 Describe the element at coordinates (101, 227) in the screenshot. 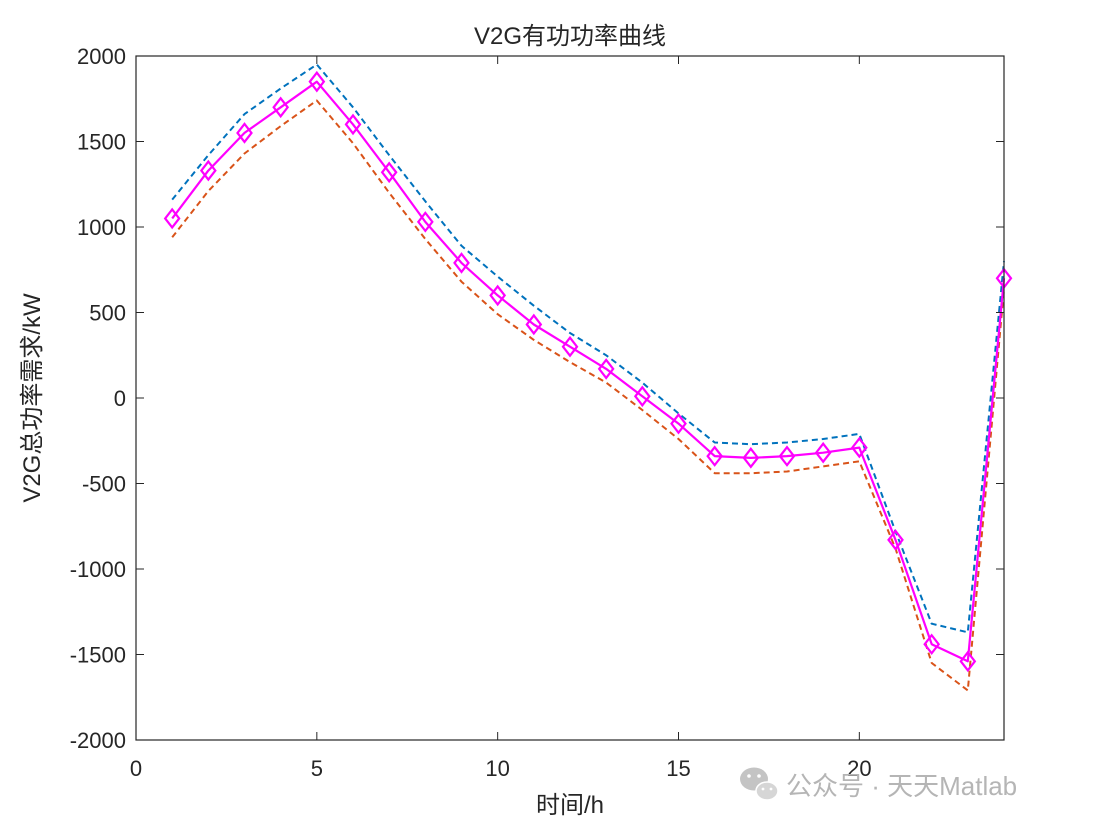

I see `y-tick-label: 1000` at that location.